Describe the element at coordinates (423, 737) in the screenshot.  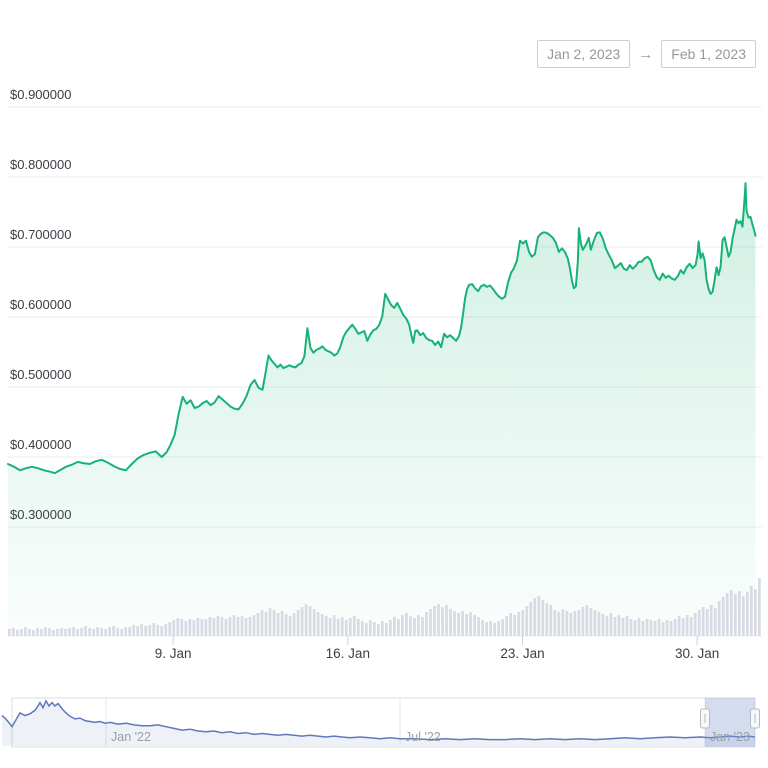
I see `navigator-tick-label: Jul '22` at that location.